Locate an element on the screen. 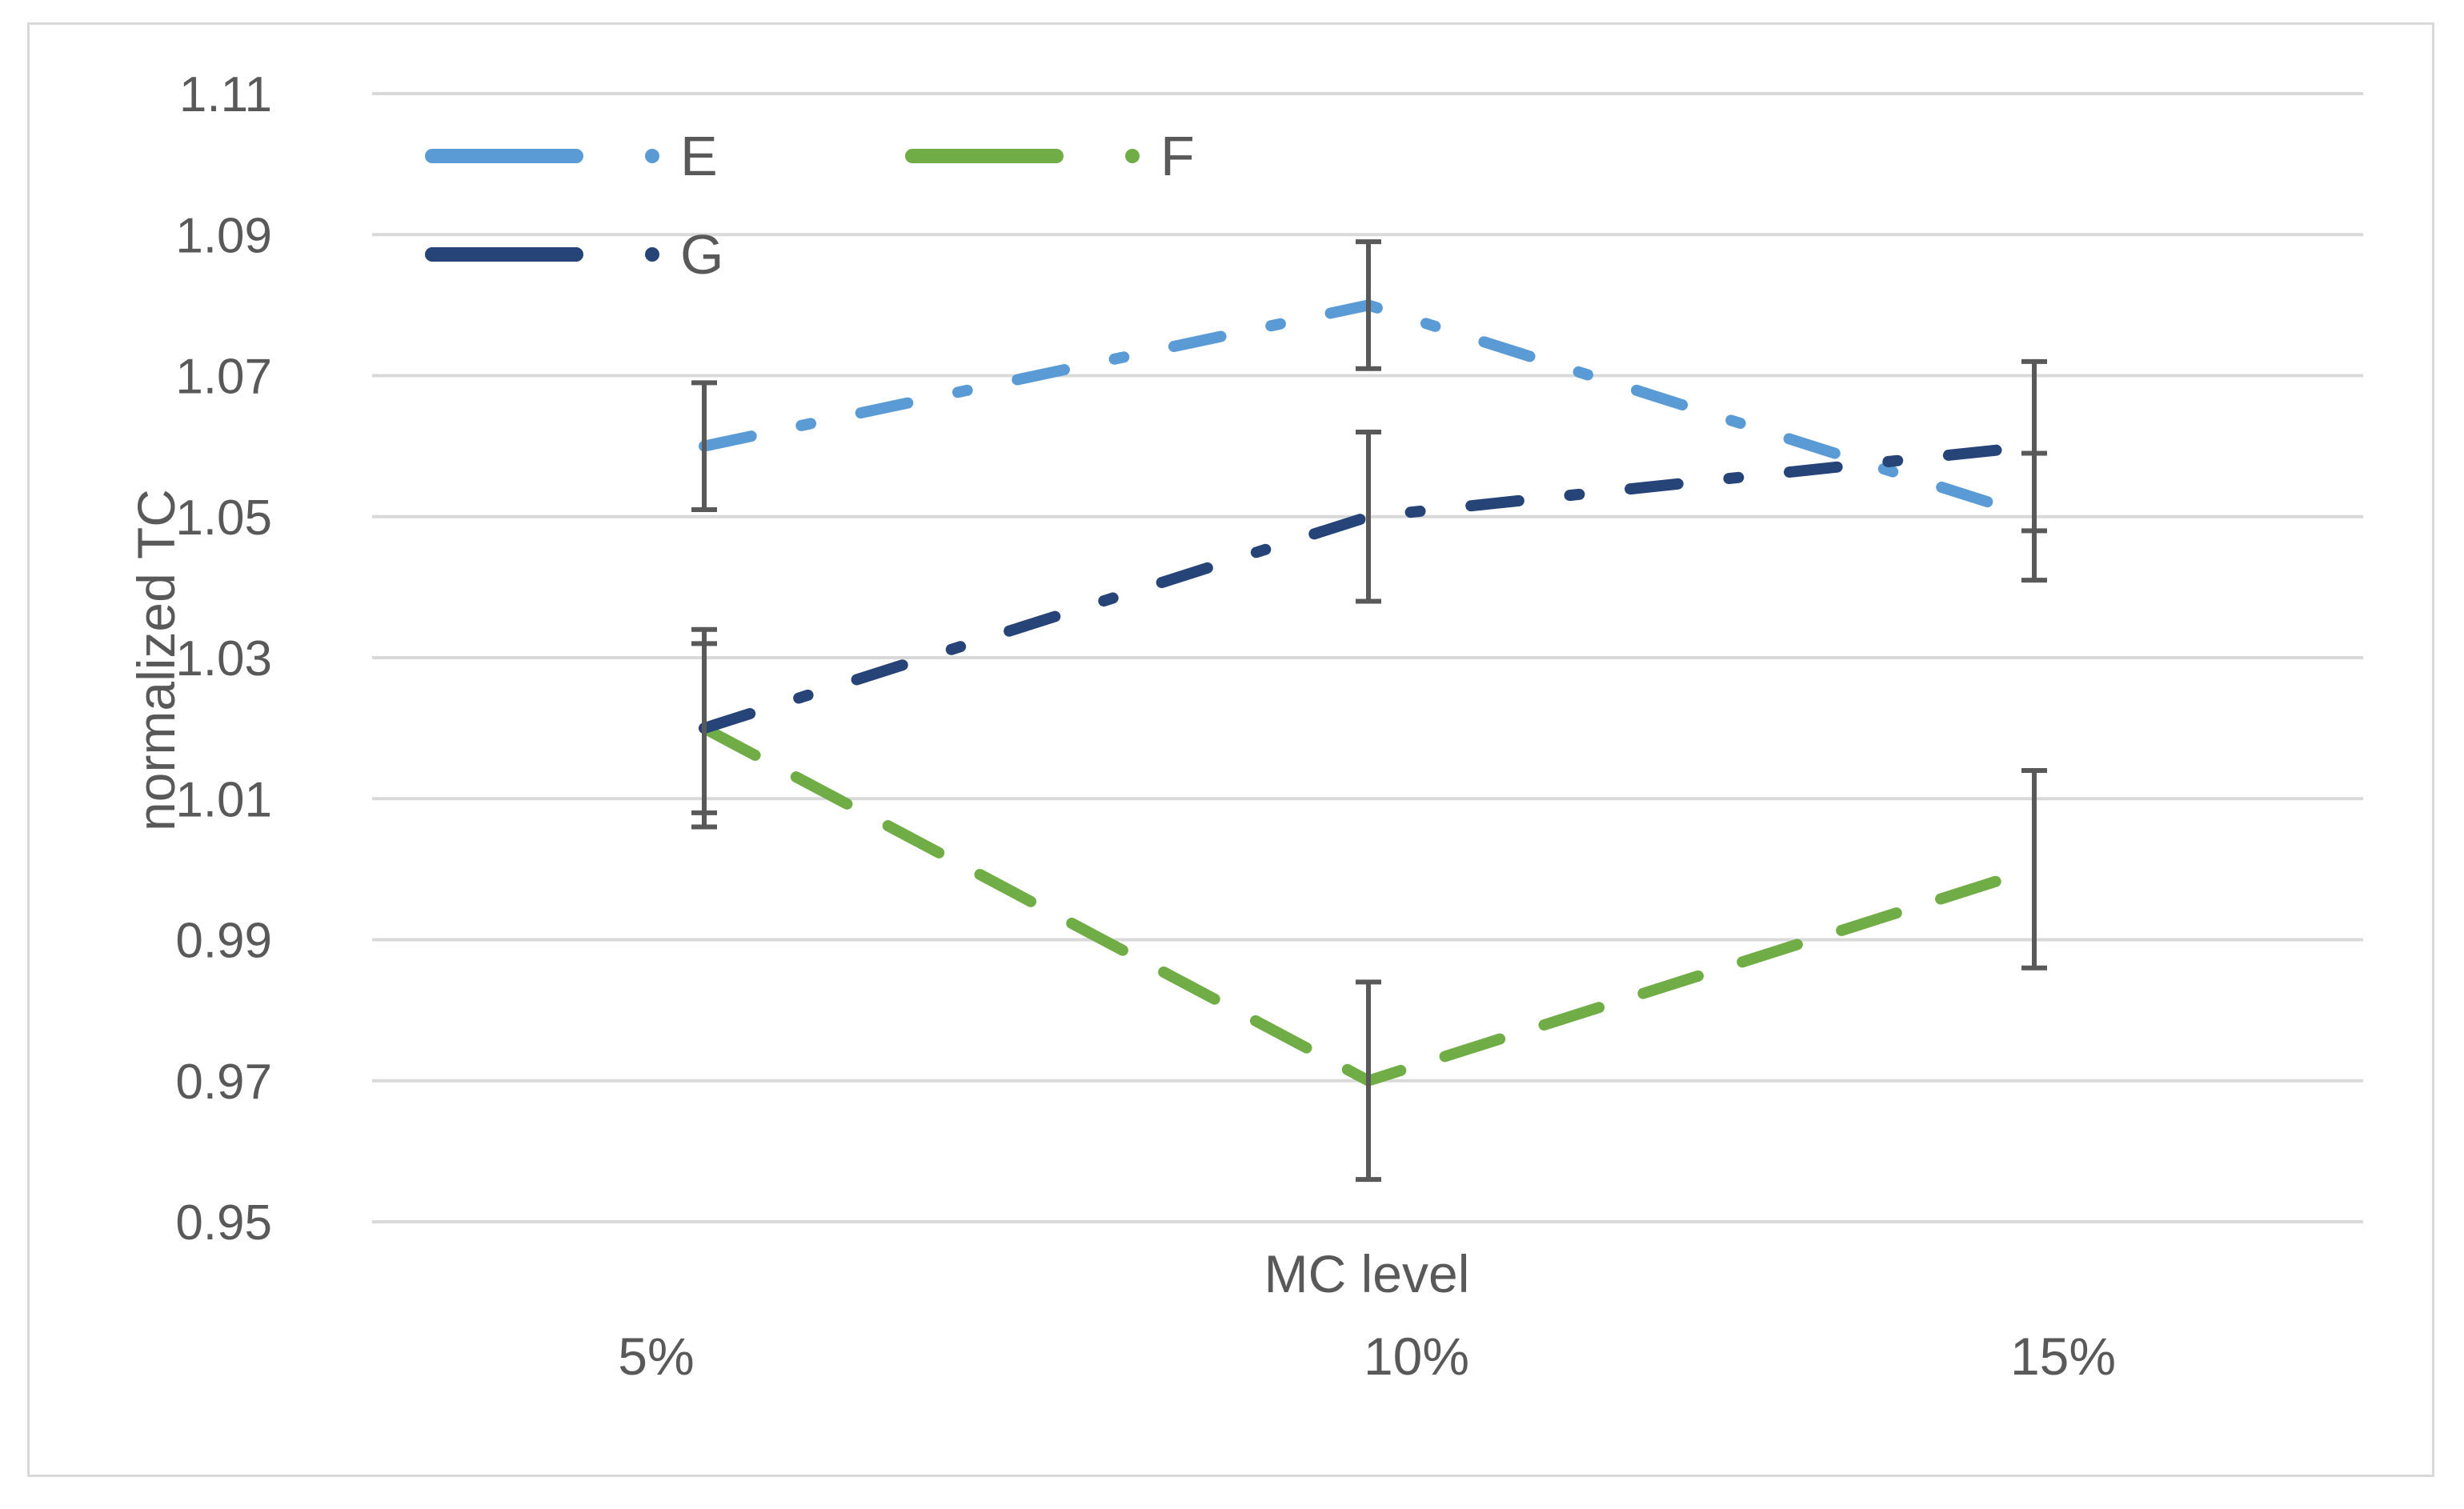  legend-marker-E is located at coordinates (652, 156).